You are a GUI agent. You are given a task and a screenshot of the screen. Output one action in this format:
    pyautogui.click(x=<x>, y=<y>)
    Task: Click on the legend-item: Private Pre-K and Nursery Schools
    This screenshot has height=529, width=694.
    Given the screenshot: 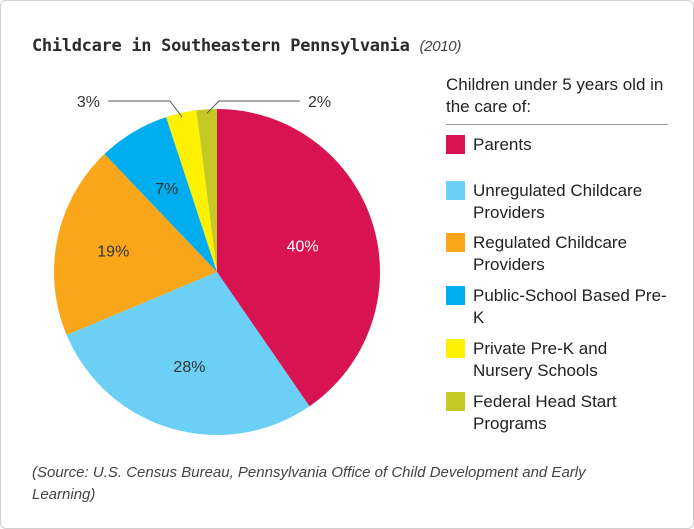 What is the action you would take?
    pyautogui.click(x=557, y=360)
    